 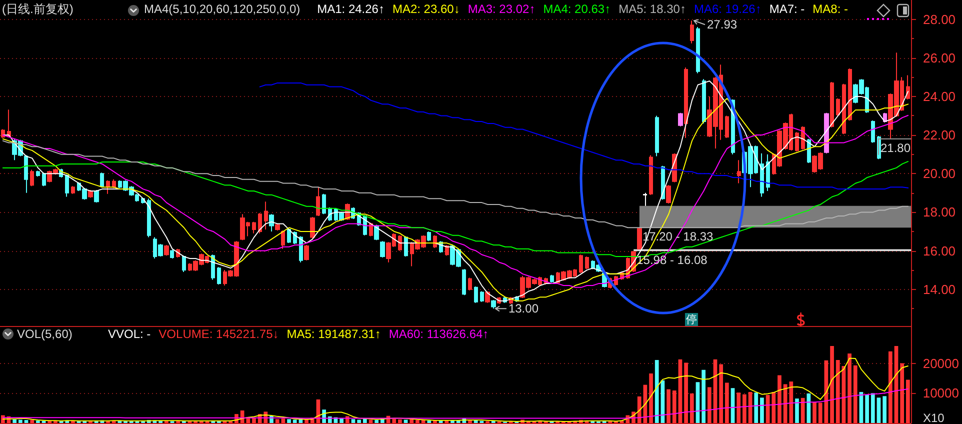 I want to click on annotation: 27.93, so click(x=722, y=25).